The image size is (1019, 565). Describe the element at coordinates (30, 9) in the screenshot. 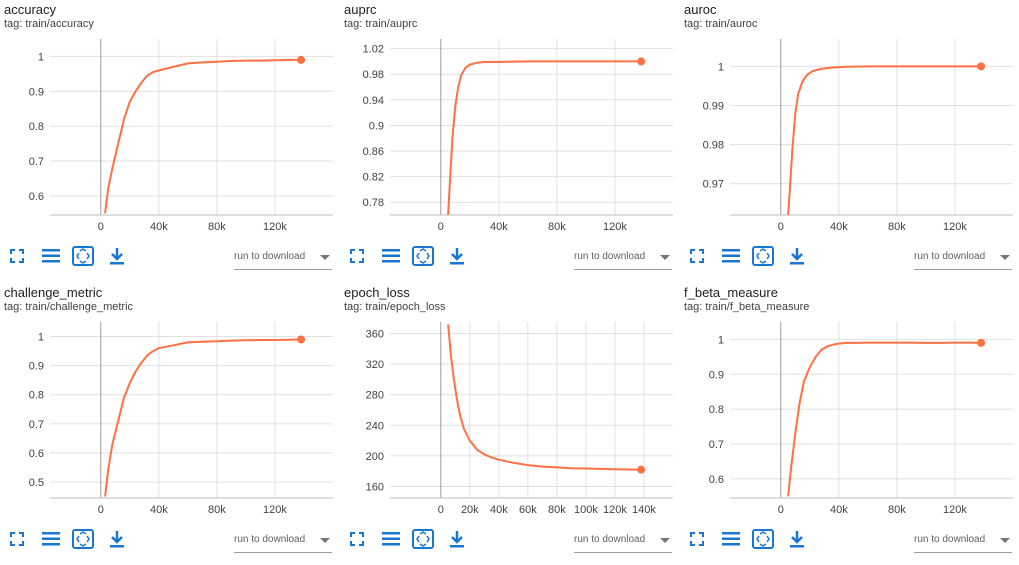

I see `card-title: accuracy` at that location.